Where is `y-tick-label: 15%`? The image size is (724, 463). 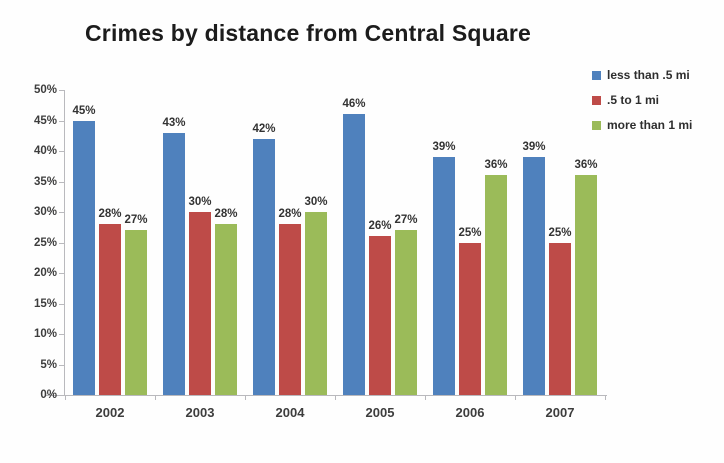 y-tick-label: 15% is located at coordinates (45, 303).